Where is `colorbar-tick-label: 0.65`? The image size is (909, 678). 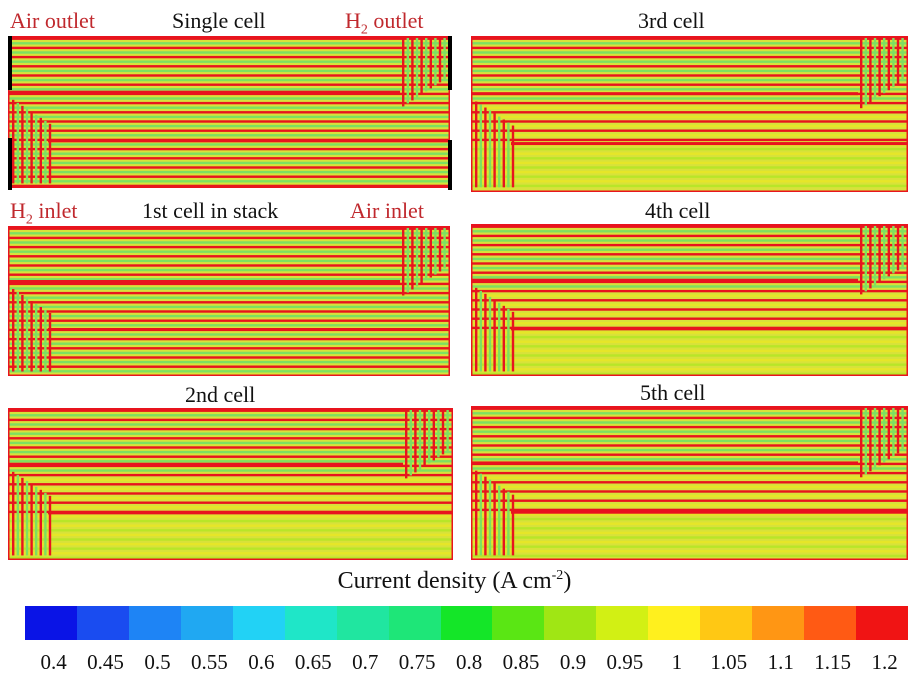
colorbar-tick-label: 0.65 is located at coordinates (313, 662).